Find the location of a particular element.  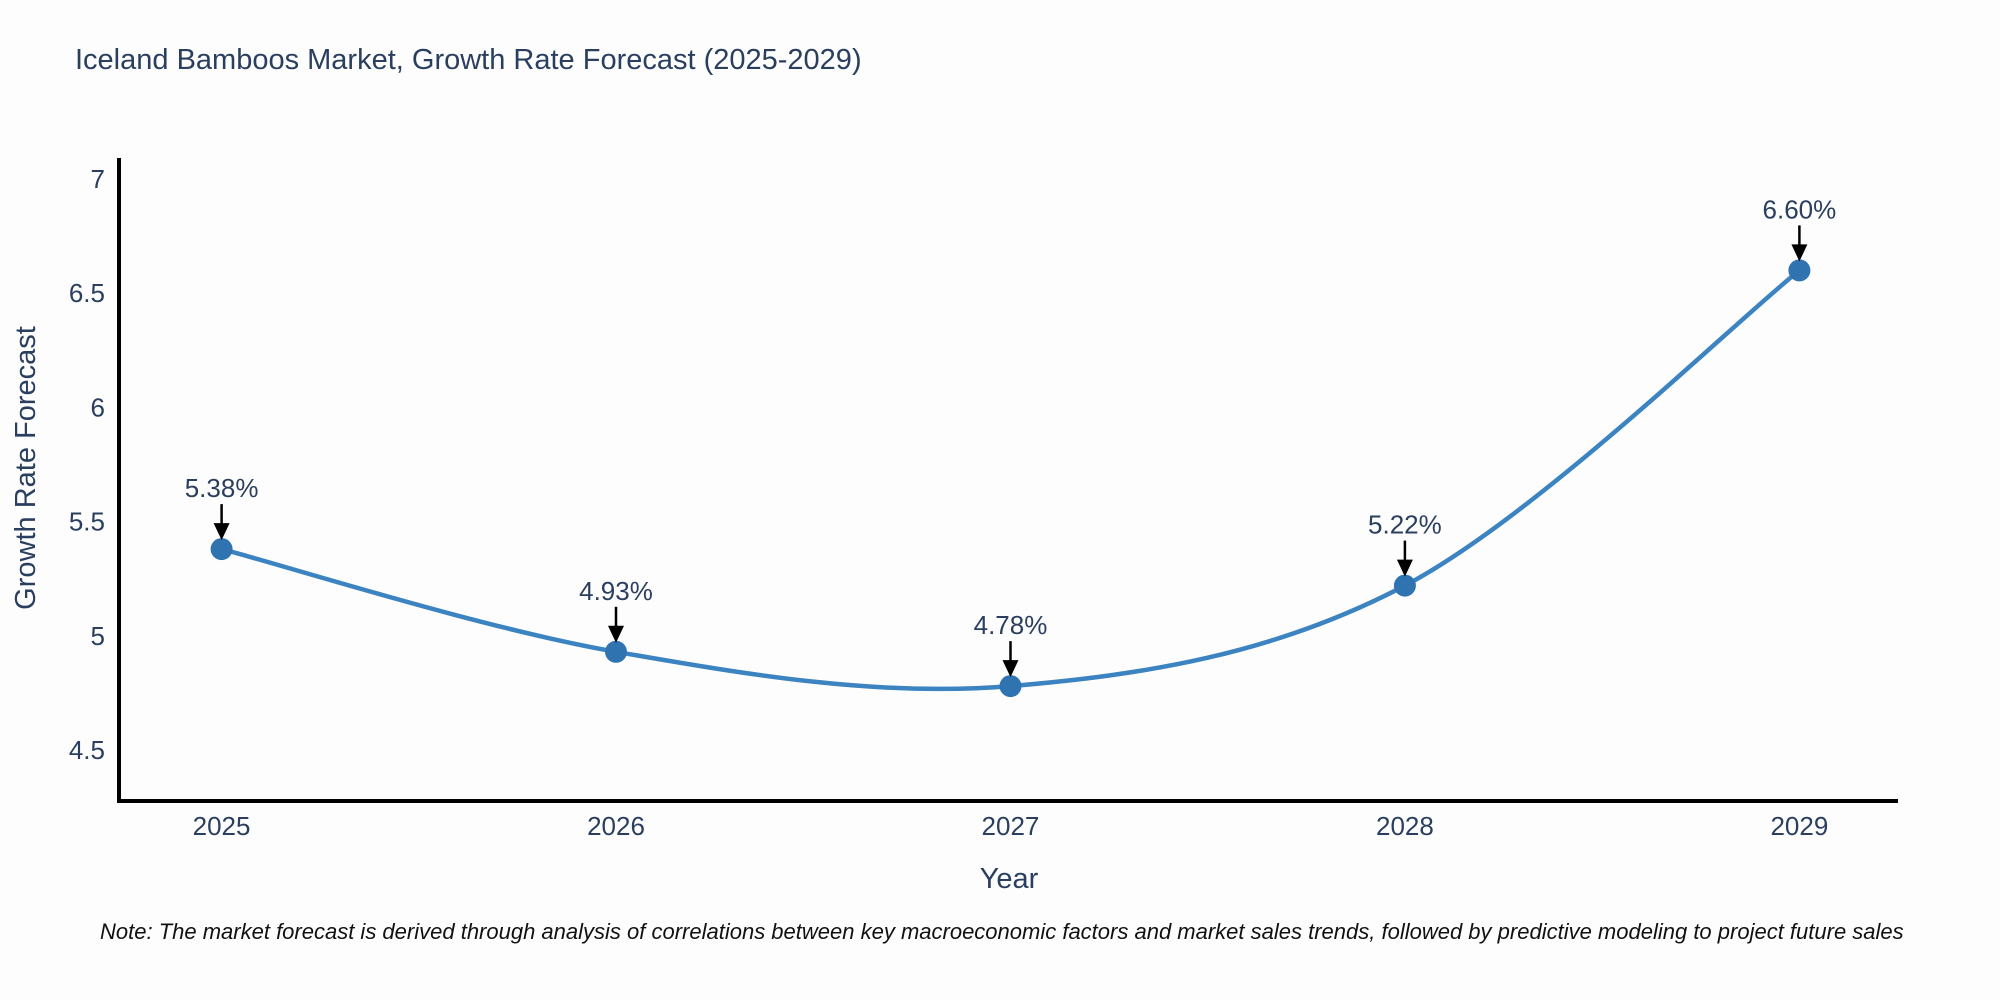

annotation-label: 6.60% is located at coordinates (1800, 209).